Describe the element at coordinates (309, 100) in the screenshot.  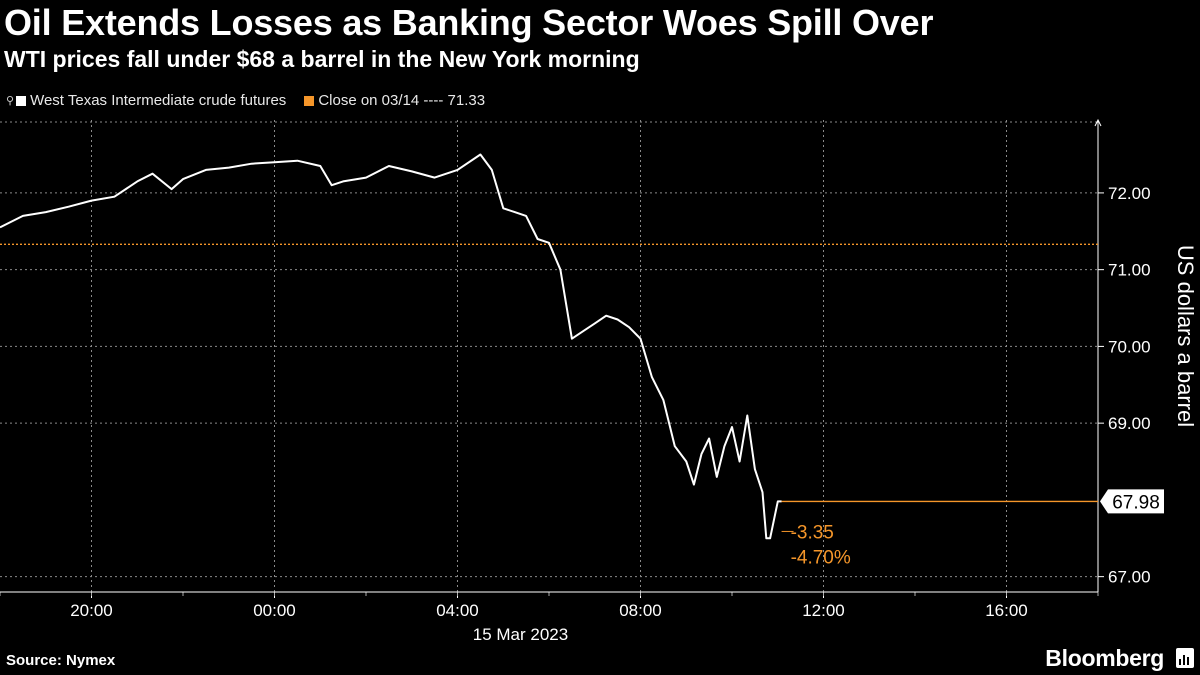
I see `legend-swatch-close` at that location.